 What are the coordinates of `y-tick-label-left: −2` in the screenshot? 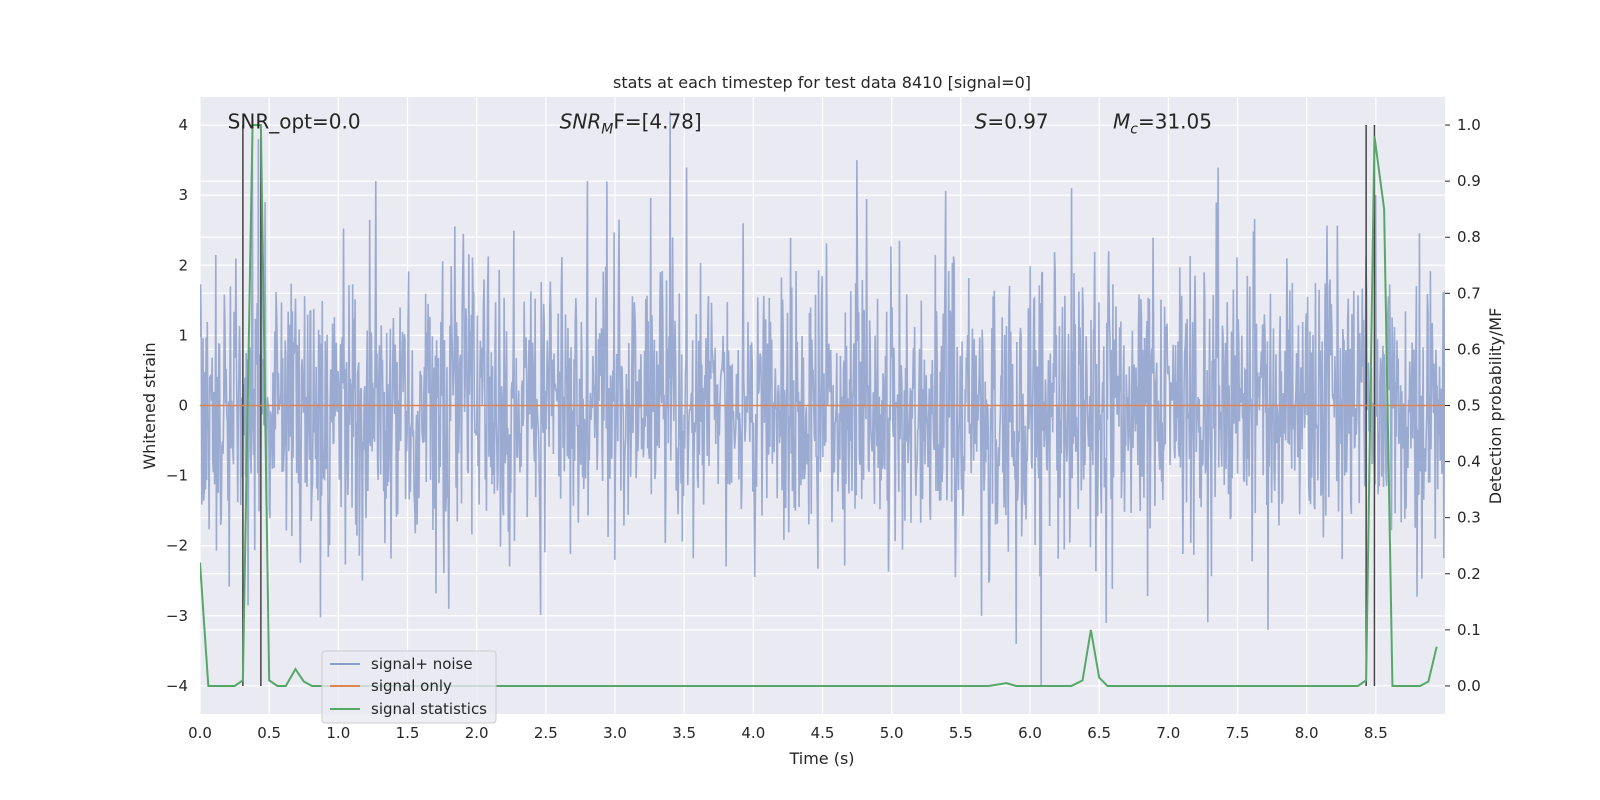 It's located at (177, 546).